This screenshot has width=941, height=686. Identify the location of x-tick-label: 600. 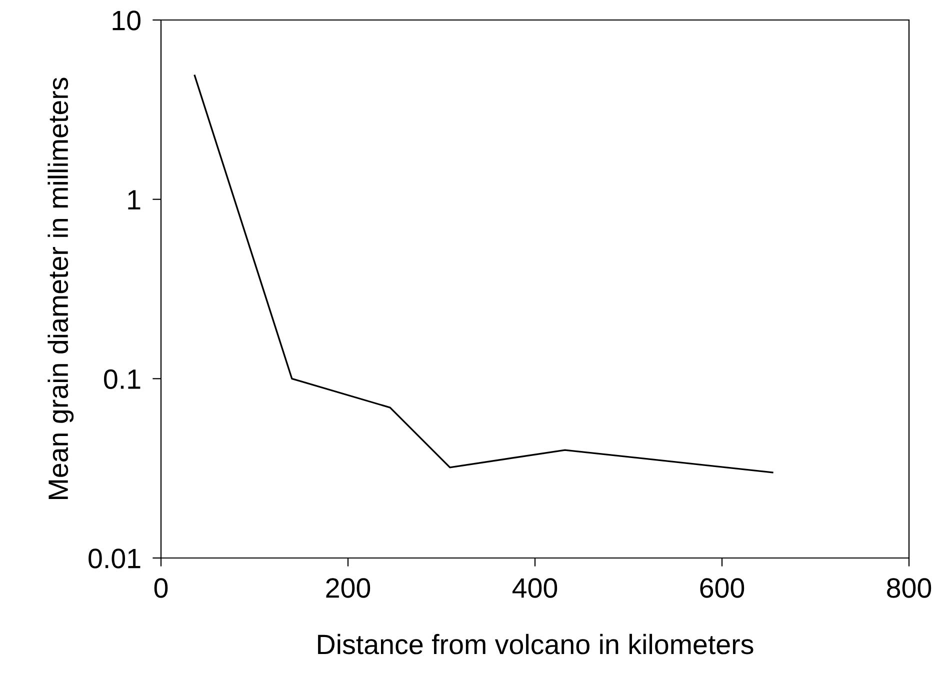
(722, 588).